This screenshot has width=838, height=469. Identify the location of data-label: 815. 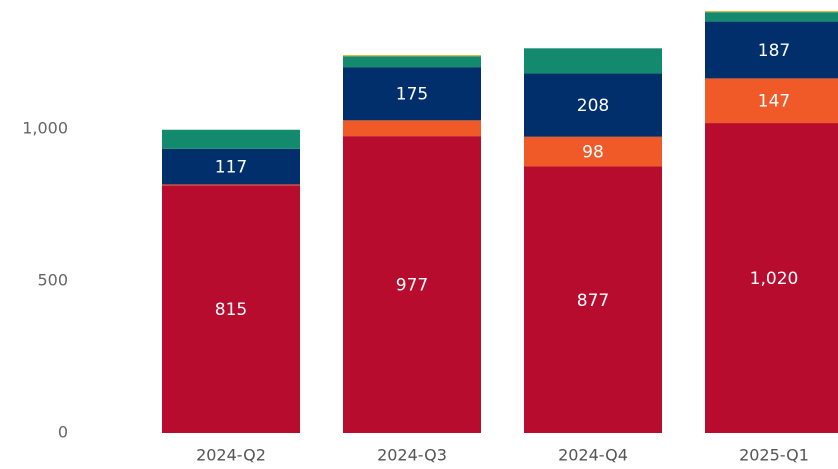
(231, 310).